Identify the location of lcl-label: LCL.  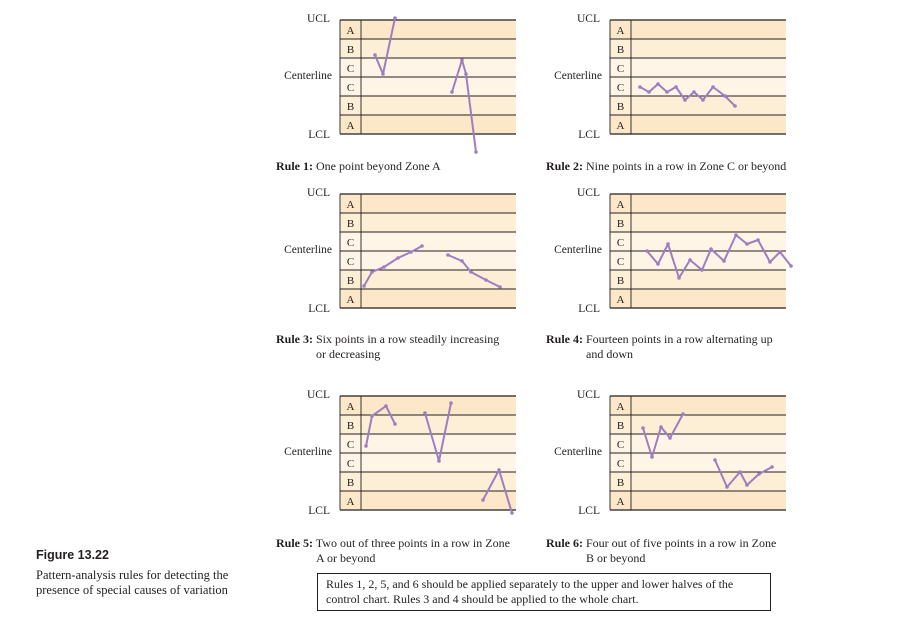
(589, 511).